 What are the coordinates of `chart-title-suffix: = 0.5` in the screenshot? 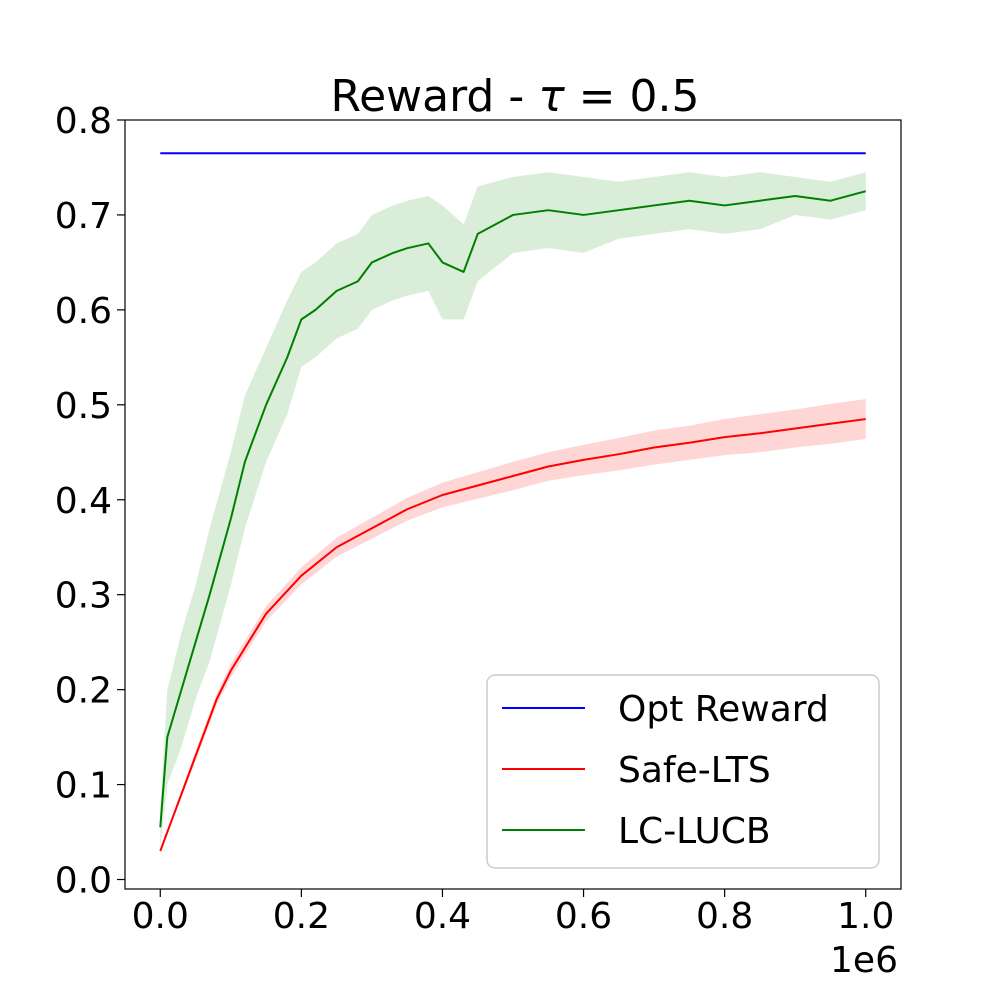 It's located at (632, 96).